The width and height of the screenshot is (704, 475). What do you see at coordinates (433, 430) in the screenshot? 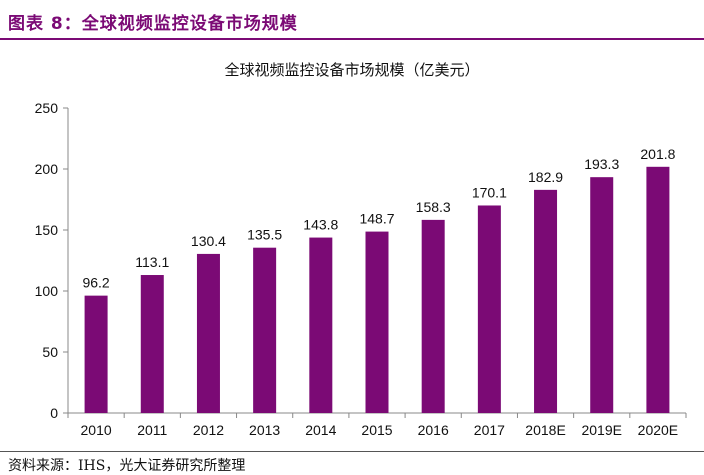
I see `x-tick-label: 2016` at bounding box center [433, 430].